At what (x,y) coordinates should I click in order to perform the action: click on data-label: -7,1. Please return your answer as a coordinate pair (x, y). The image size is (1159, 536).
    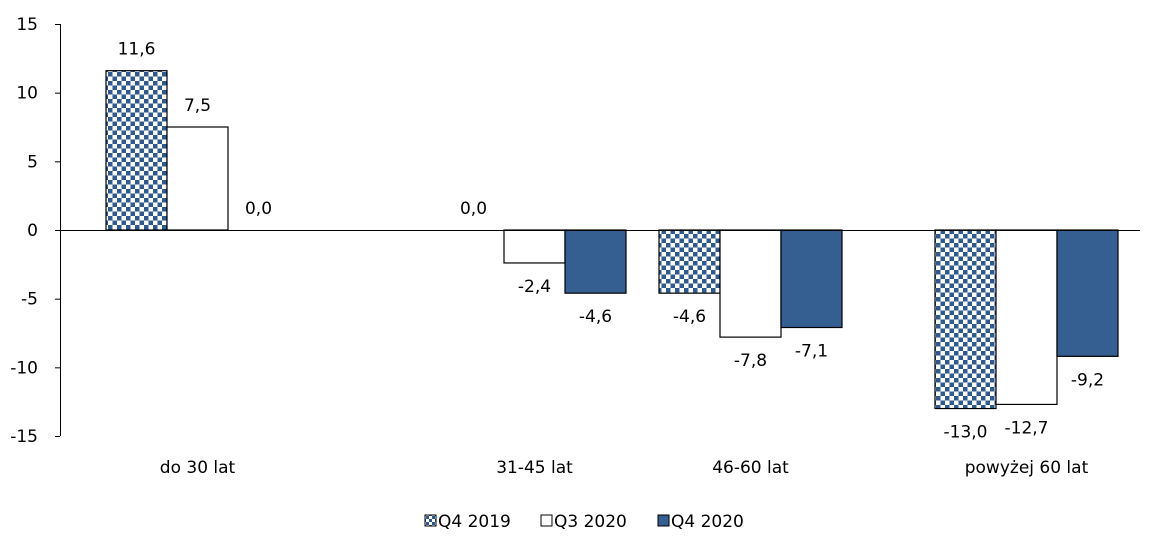
    Looking at the image, I should click on (811, 352).